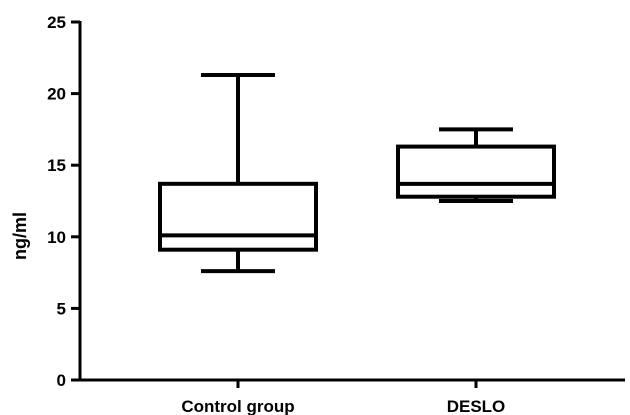 The width and height of the screenshot is (630, 415). I want to click on x-tick-label-1: DESLO, so click(476, 406).